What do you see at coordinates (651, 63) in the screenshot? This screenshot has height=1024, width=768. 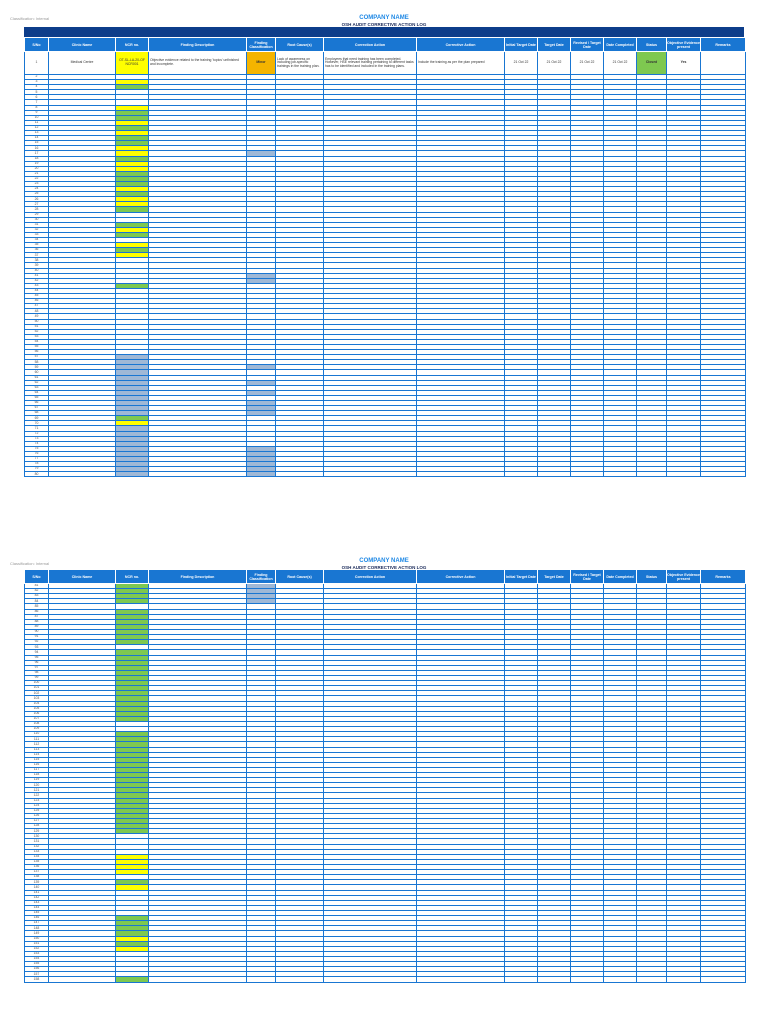 I see `status-cell: Closed` at bounding box center [651, 63].